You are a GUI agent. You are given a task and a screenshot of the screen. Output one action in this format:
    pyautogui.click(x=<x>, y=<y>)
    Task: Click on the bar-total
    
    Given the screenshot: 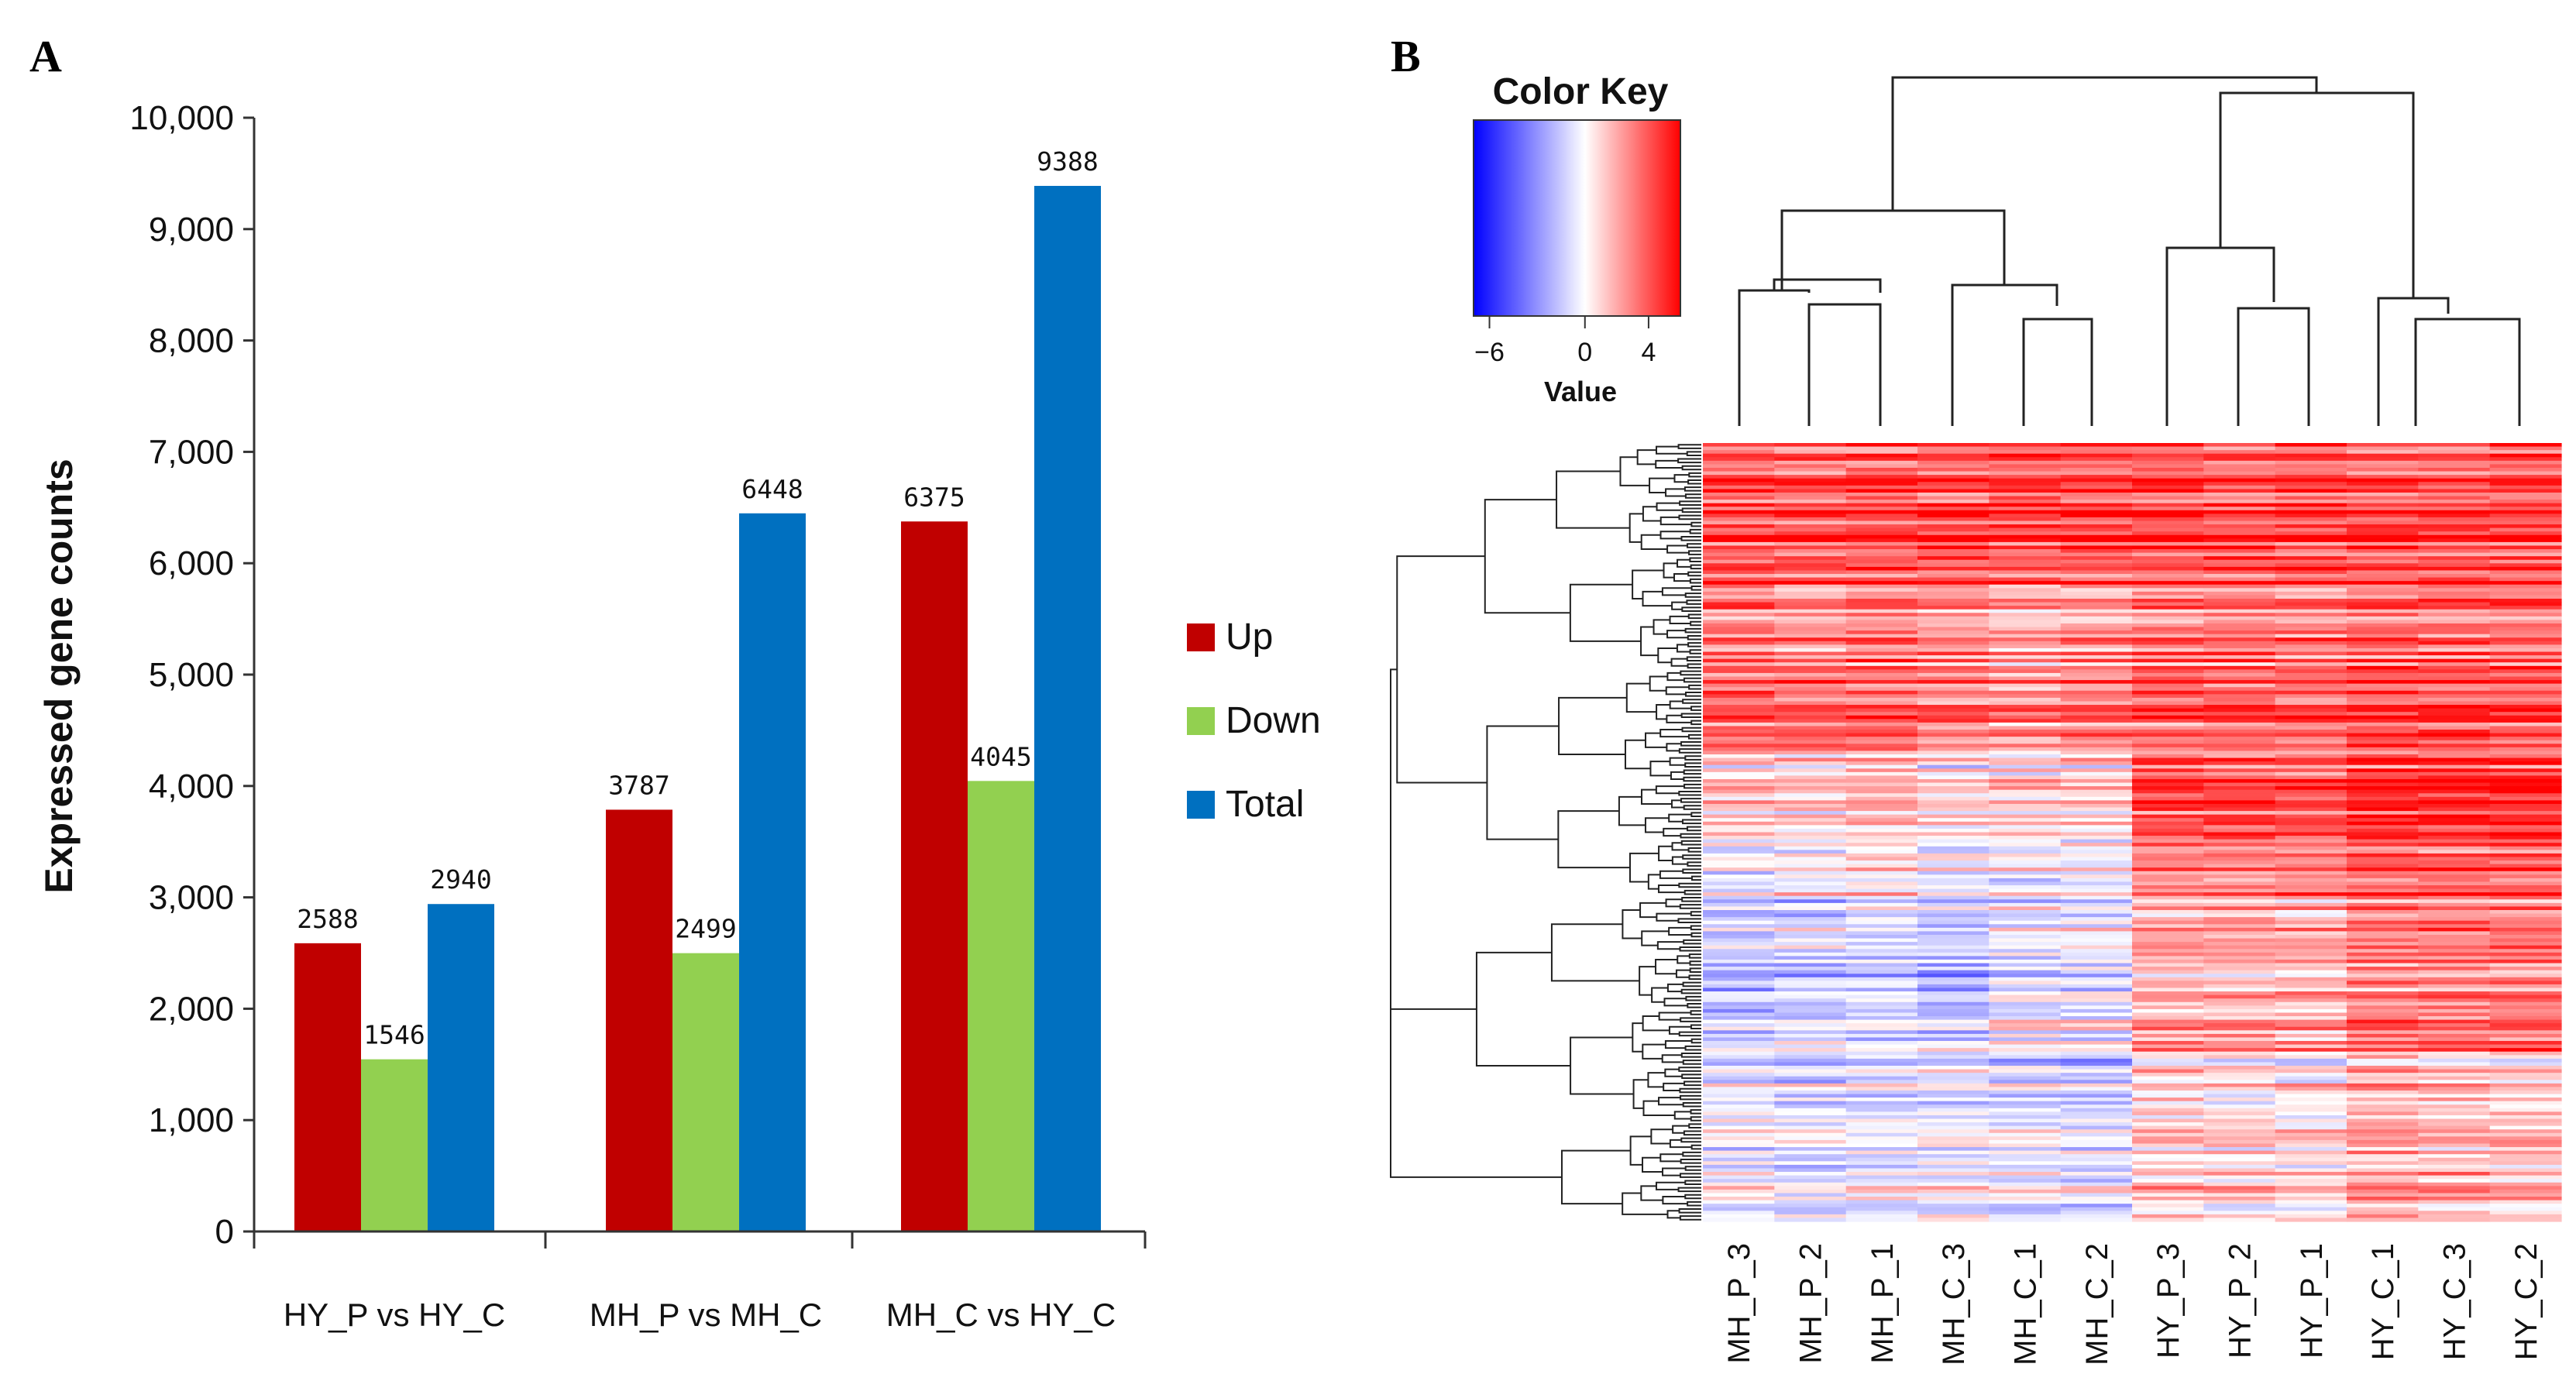 What is the action you would take?
    pyautogui.click(x=772, y=872)
    